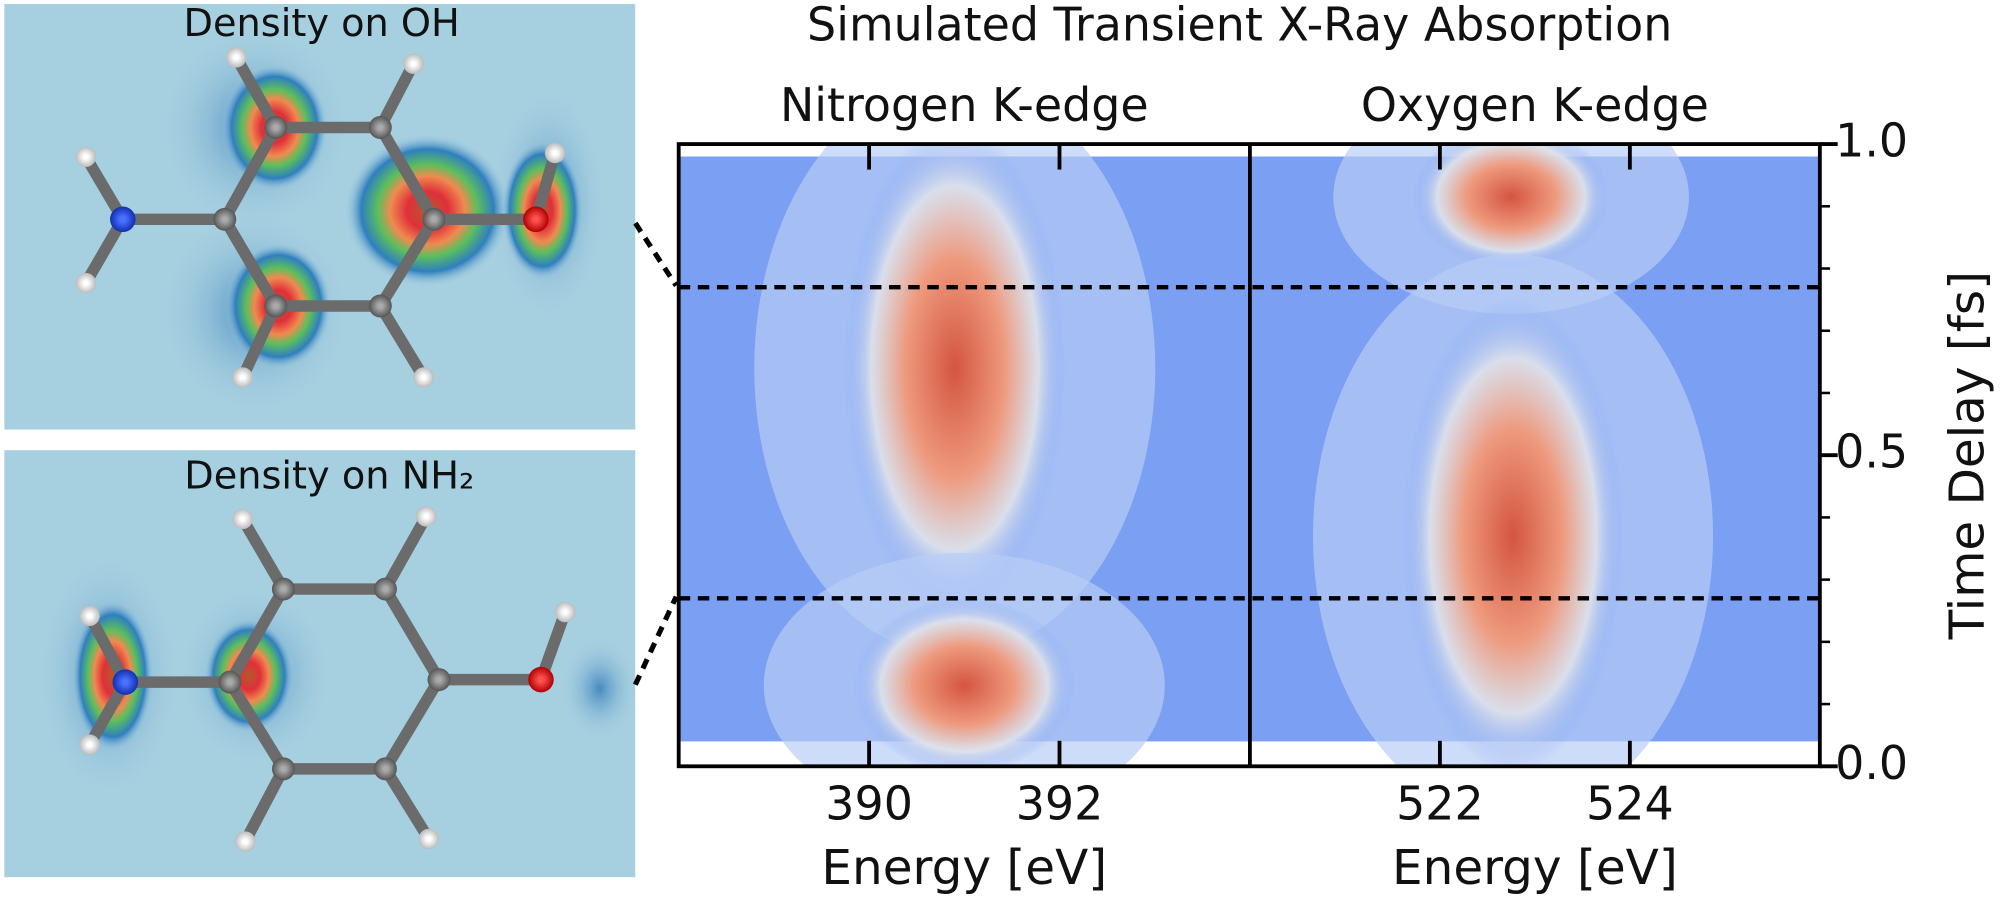 This screenshot has width=2000, height=904. What do you see at coordinates (1967, 455) in the screenshot?
I see `y-axis-label: Time Delay [fs]` at bounding box center [1967, 455].